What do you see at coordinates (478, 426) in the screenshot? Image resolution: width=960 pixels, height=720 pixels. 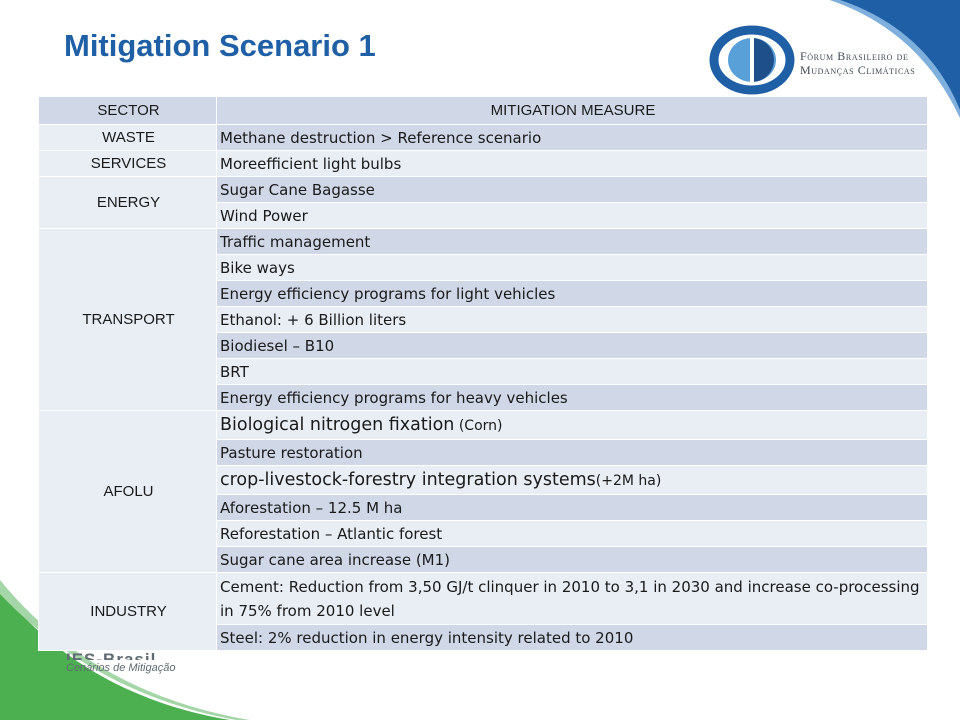 I see `measure-note-text: (Corn)` at bounding box center [478, 426].